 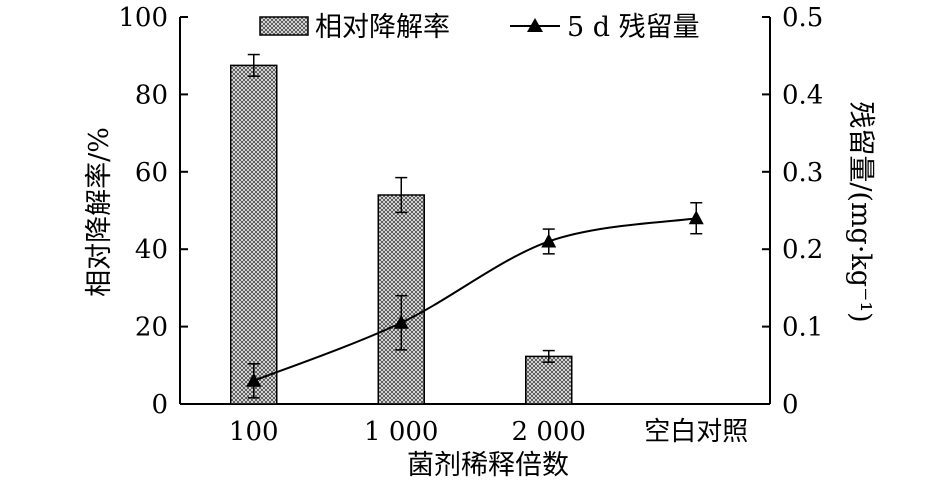 What do you see at coordinates (479, 27) in the screenshot?
I see `legend: 相对降解率 5 d 残留量` at bounding box center [479, 27].